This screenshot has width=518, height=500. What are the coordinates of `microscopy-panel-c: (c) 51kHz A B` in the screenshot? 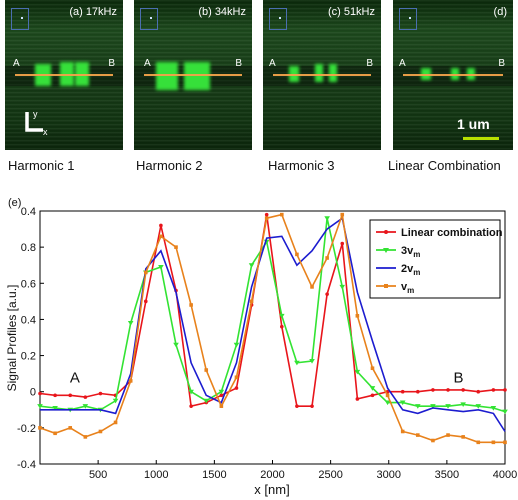 It's located at (322, 75).